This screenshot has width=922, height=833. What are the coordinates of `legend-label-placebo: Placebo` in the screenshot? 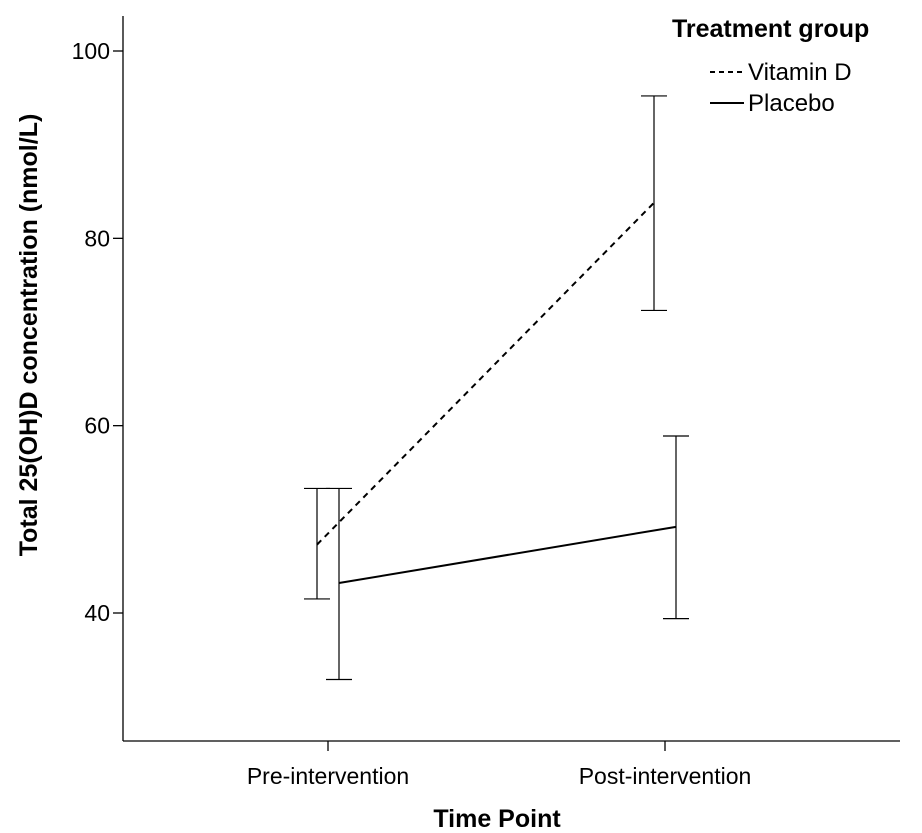 It's located at (791, 103).